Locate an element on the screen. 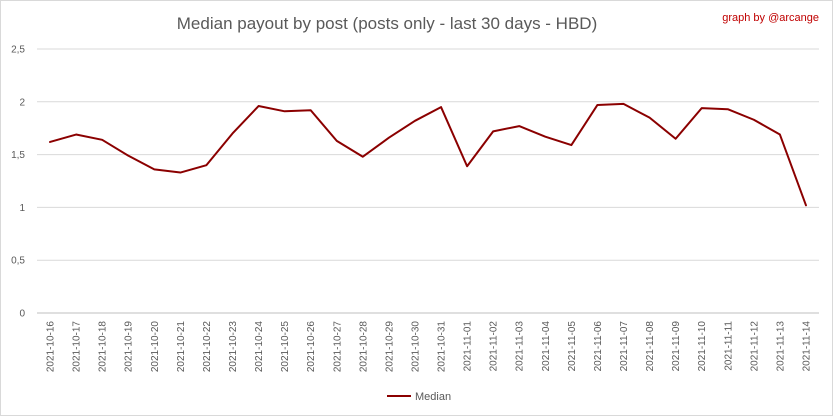 This screenshot has width=833, height=416. y-tick-label: 2 is located at coordinates (22, 102).